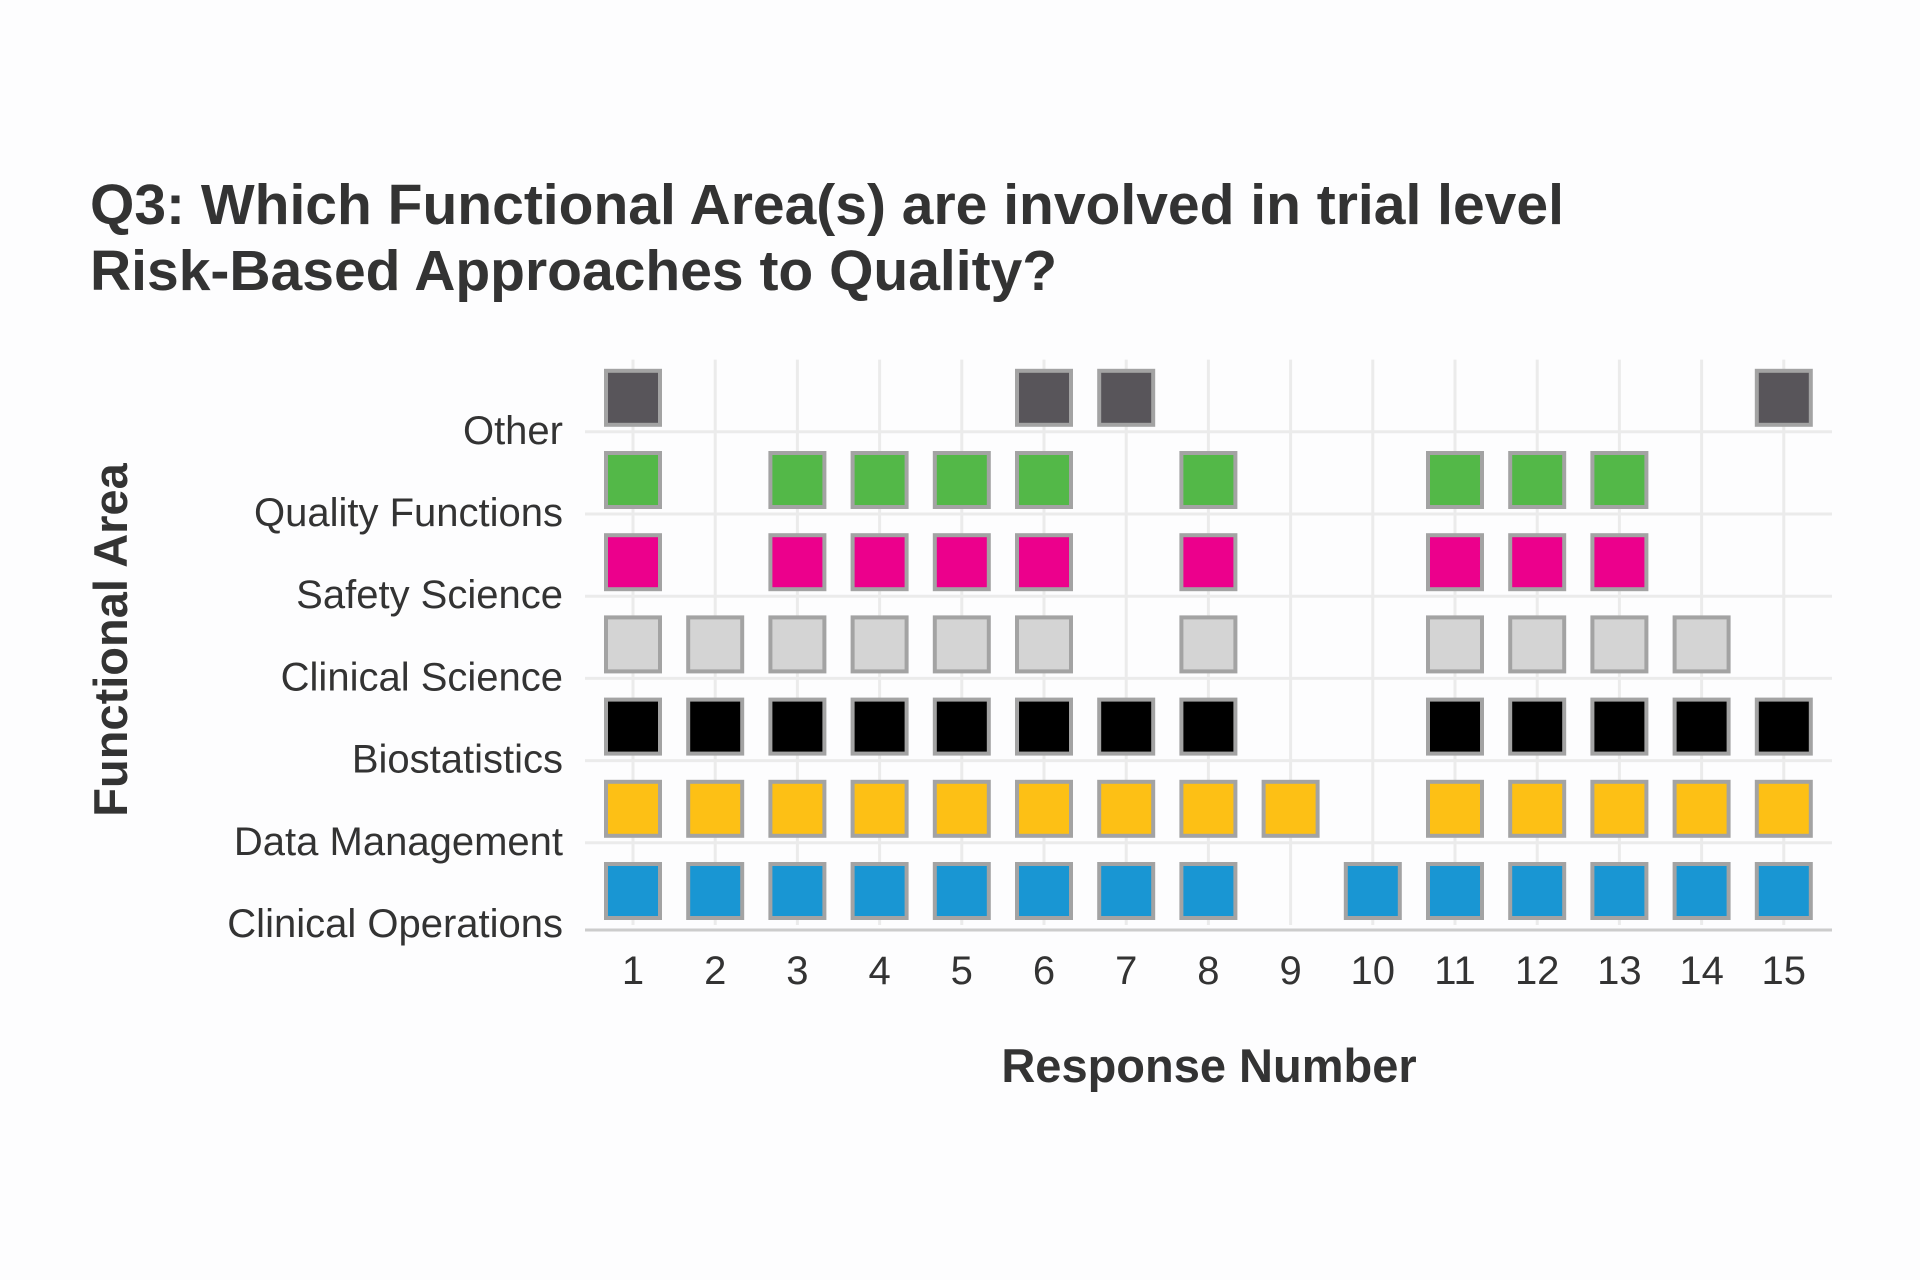 The width and height of the screenshot is (1920, 1280). I want to click on y-tick-label: Data Management, so click(398, 842).